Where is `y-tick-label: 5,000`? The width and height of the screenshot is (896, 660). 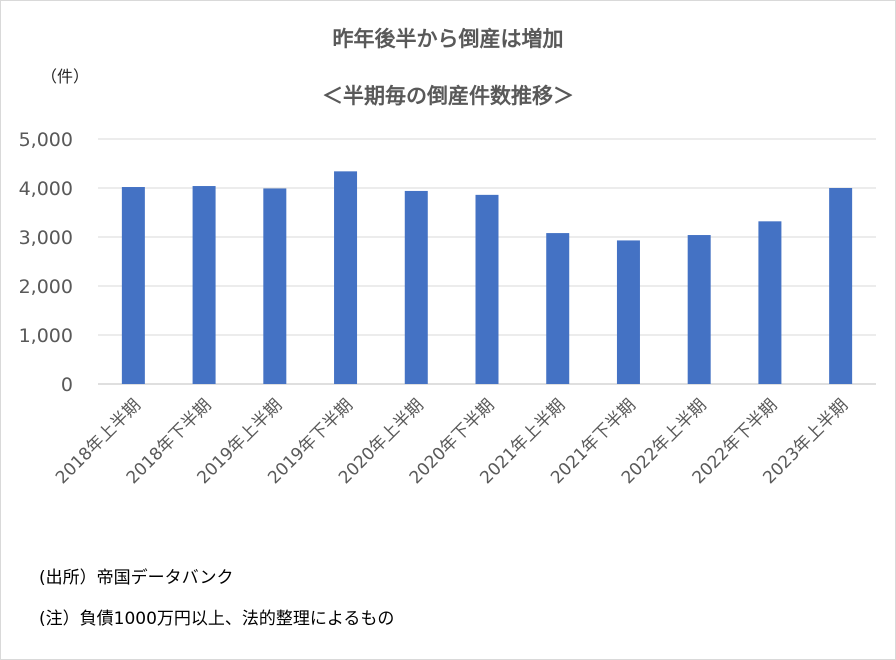 y-tick-label: 5,000 is located at coordinates (46, 140).